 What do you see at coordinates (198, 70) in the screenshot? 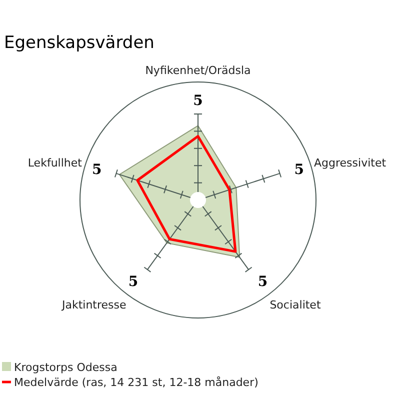
I see `spoke-label: Nyfikenhet/Orädsla` at bounding box center [198, 70].